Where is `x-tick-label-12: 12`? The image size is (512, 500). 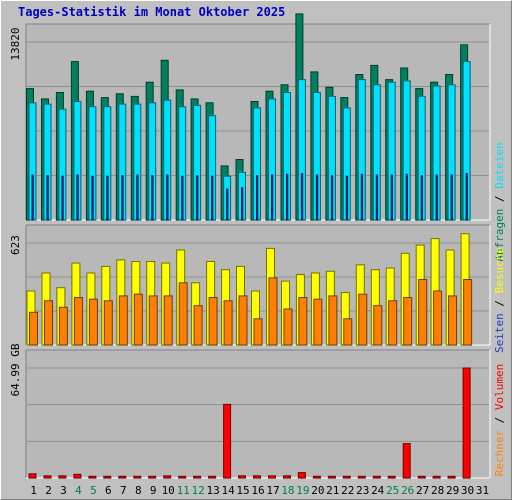
x-tick-label-12: 12 is located at coordinates (197, 490).